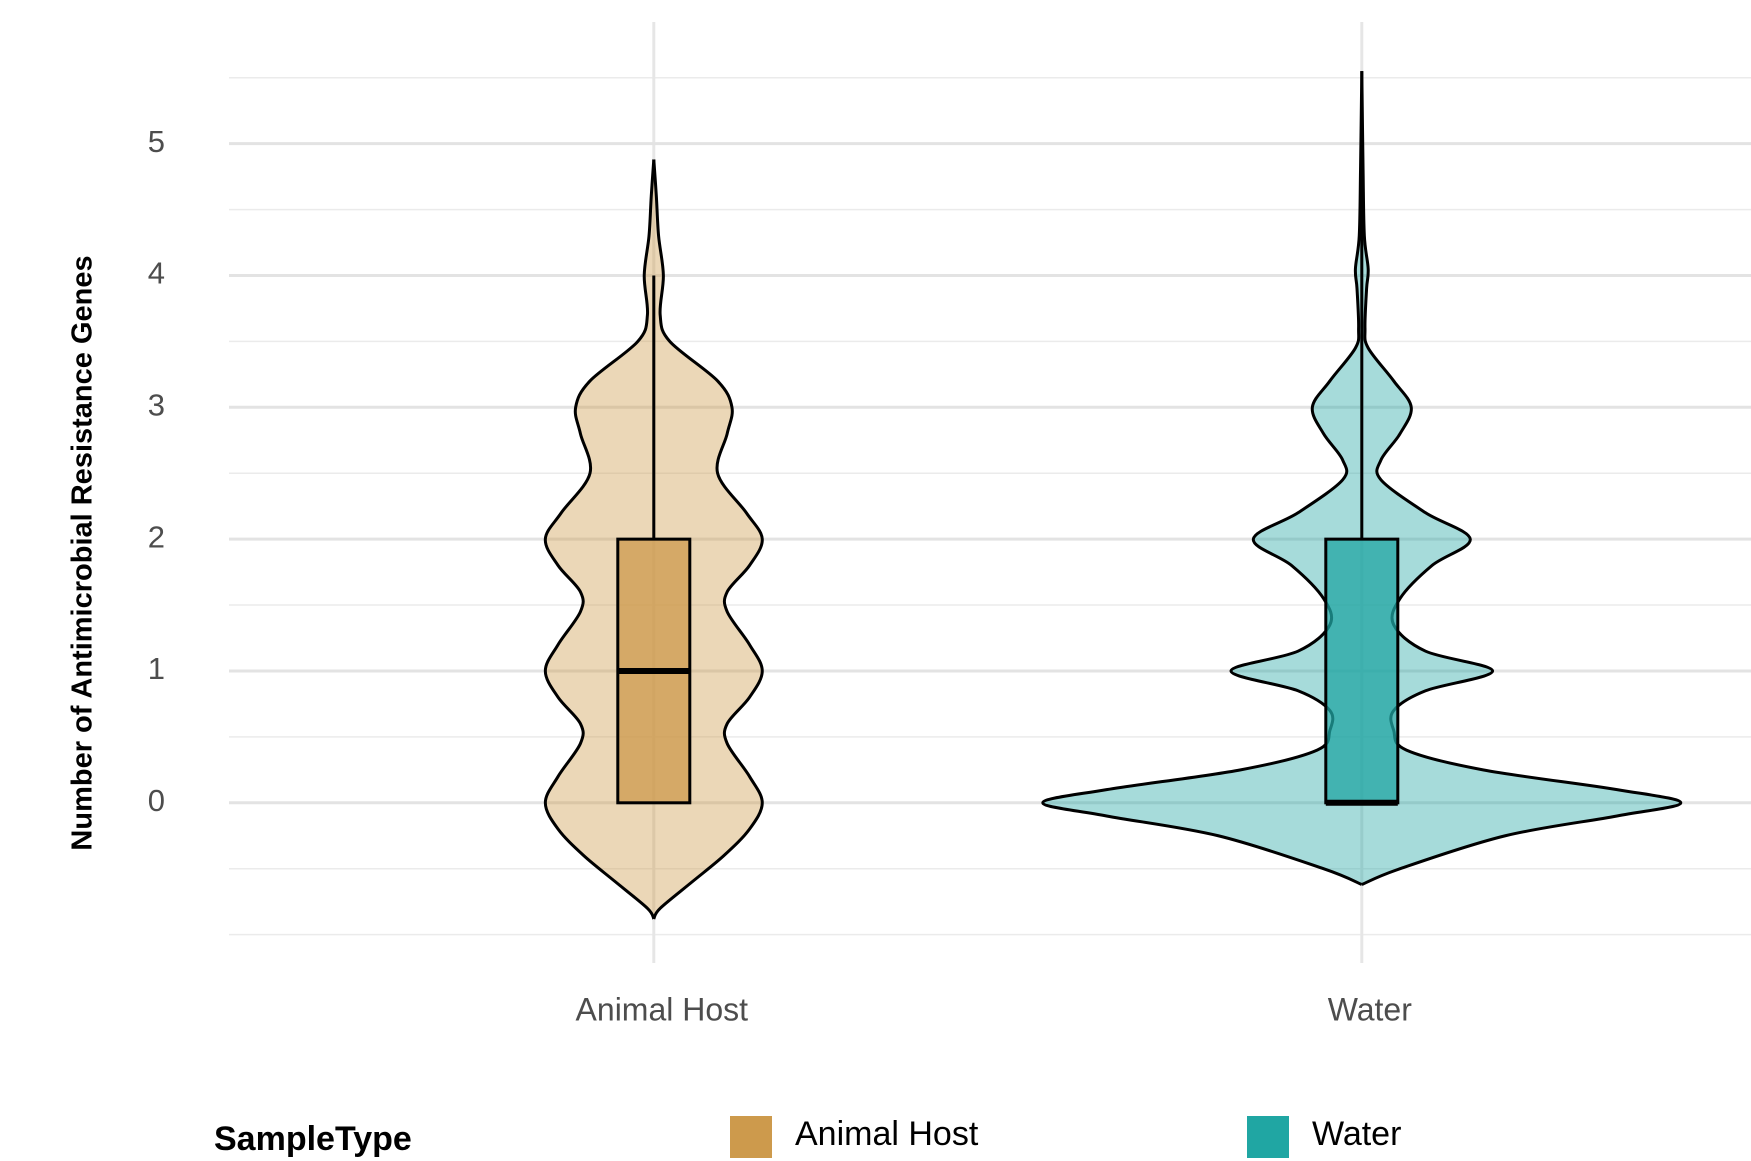  What do you see at coordinates (1362, 671) in the screenshot?
I see `box` at bounding box center [1362, 671].